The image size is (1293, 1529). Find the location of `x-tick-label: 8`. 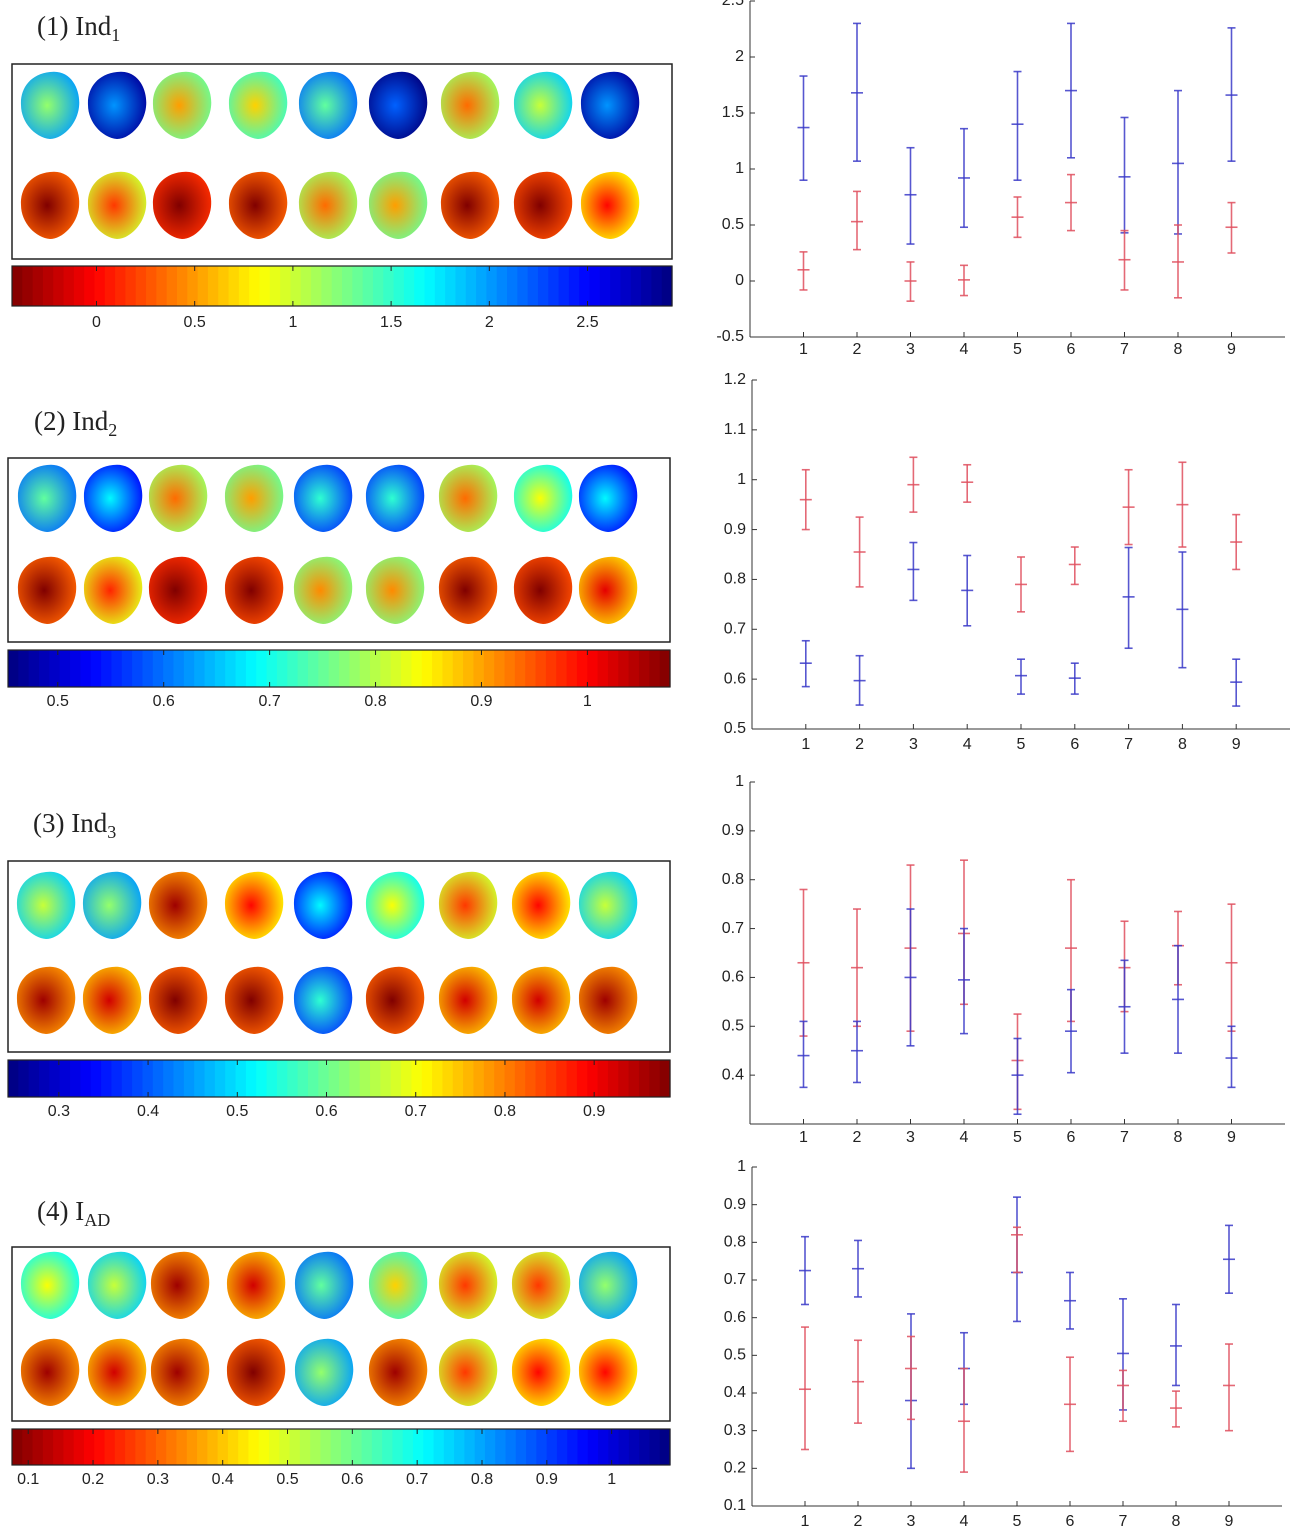

x-tick-label: 8 is located at coordinates (1178, 349).